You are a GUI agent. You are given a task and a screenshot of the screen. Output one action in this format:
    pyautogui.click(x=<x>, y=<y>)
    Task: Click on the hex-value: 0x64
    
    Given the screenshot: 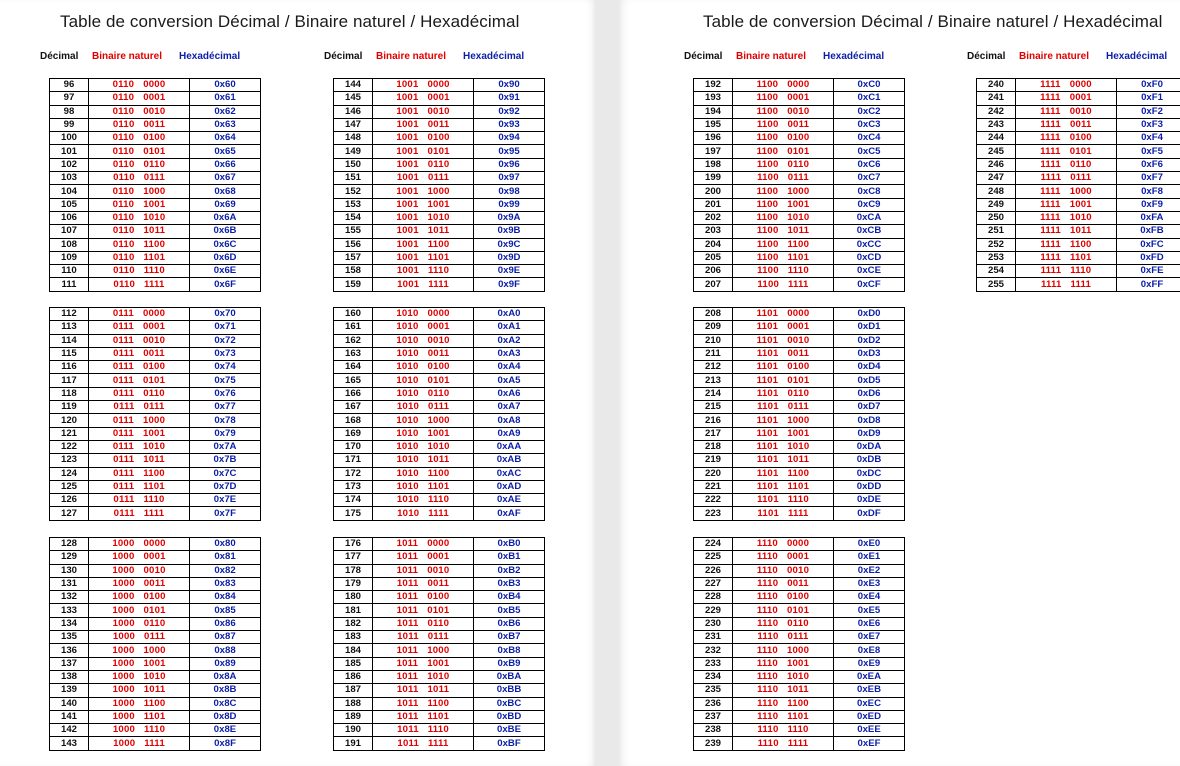 What is the action you would take?
    pyautogui.click(x=225, y=138)
    